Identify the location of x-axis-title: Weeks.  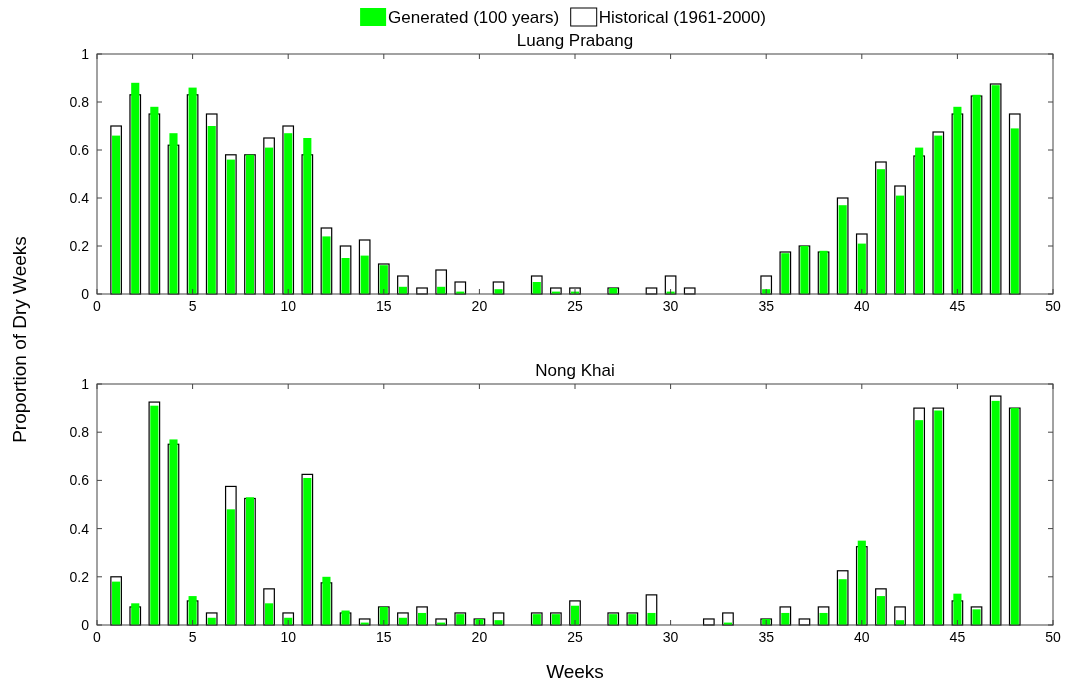
(575, 671).